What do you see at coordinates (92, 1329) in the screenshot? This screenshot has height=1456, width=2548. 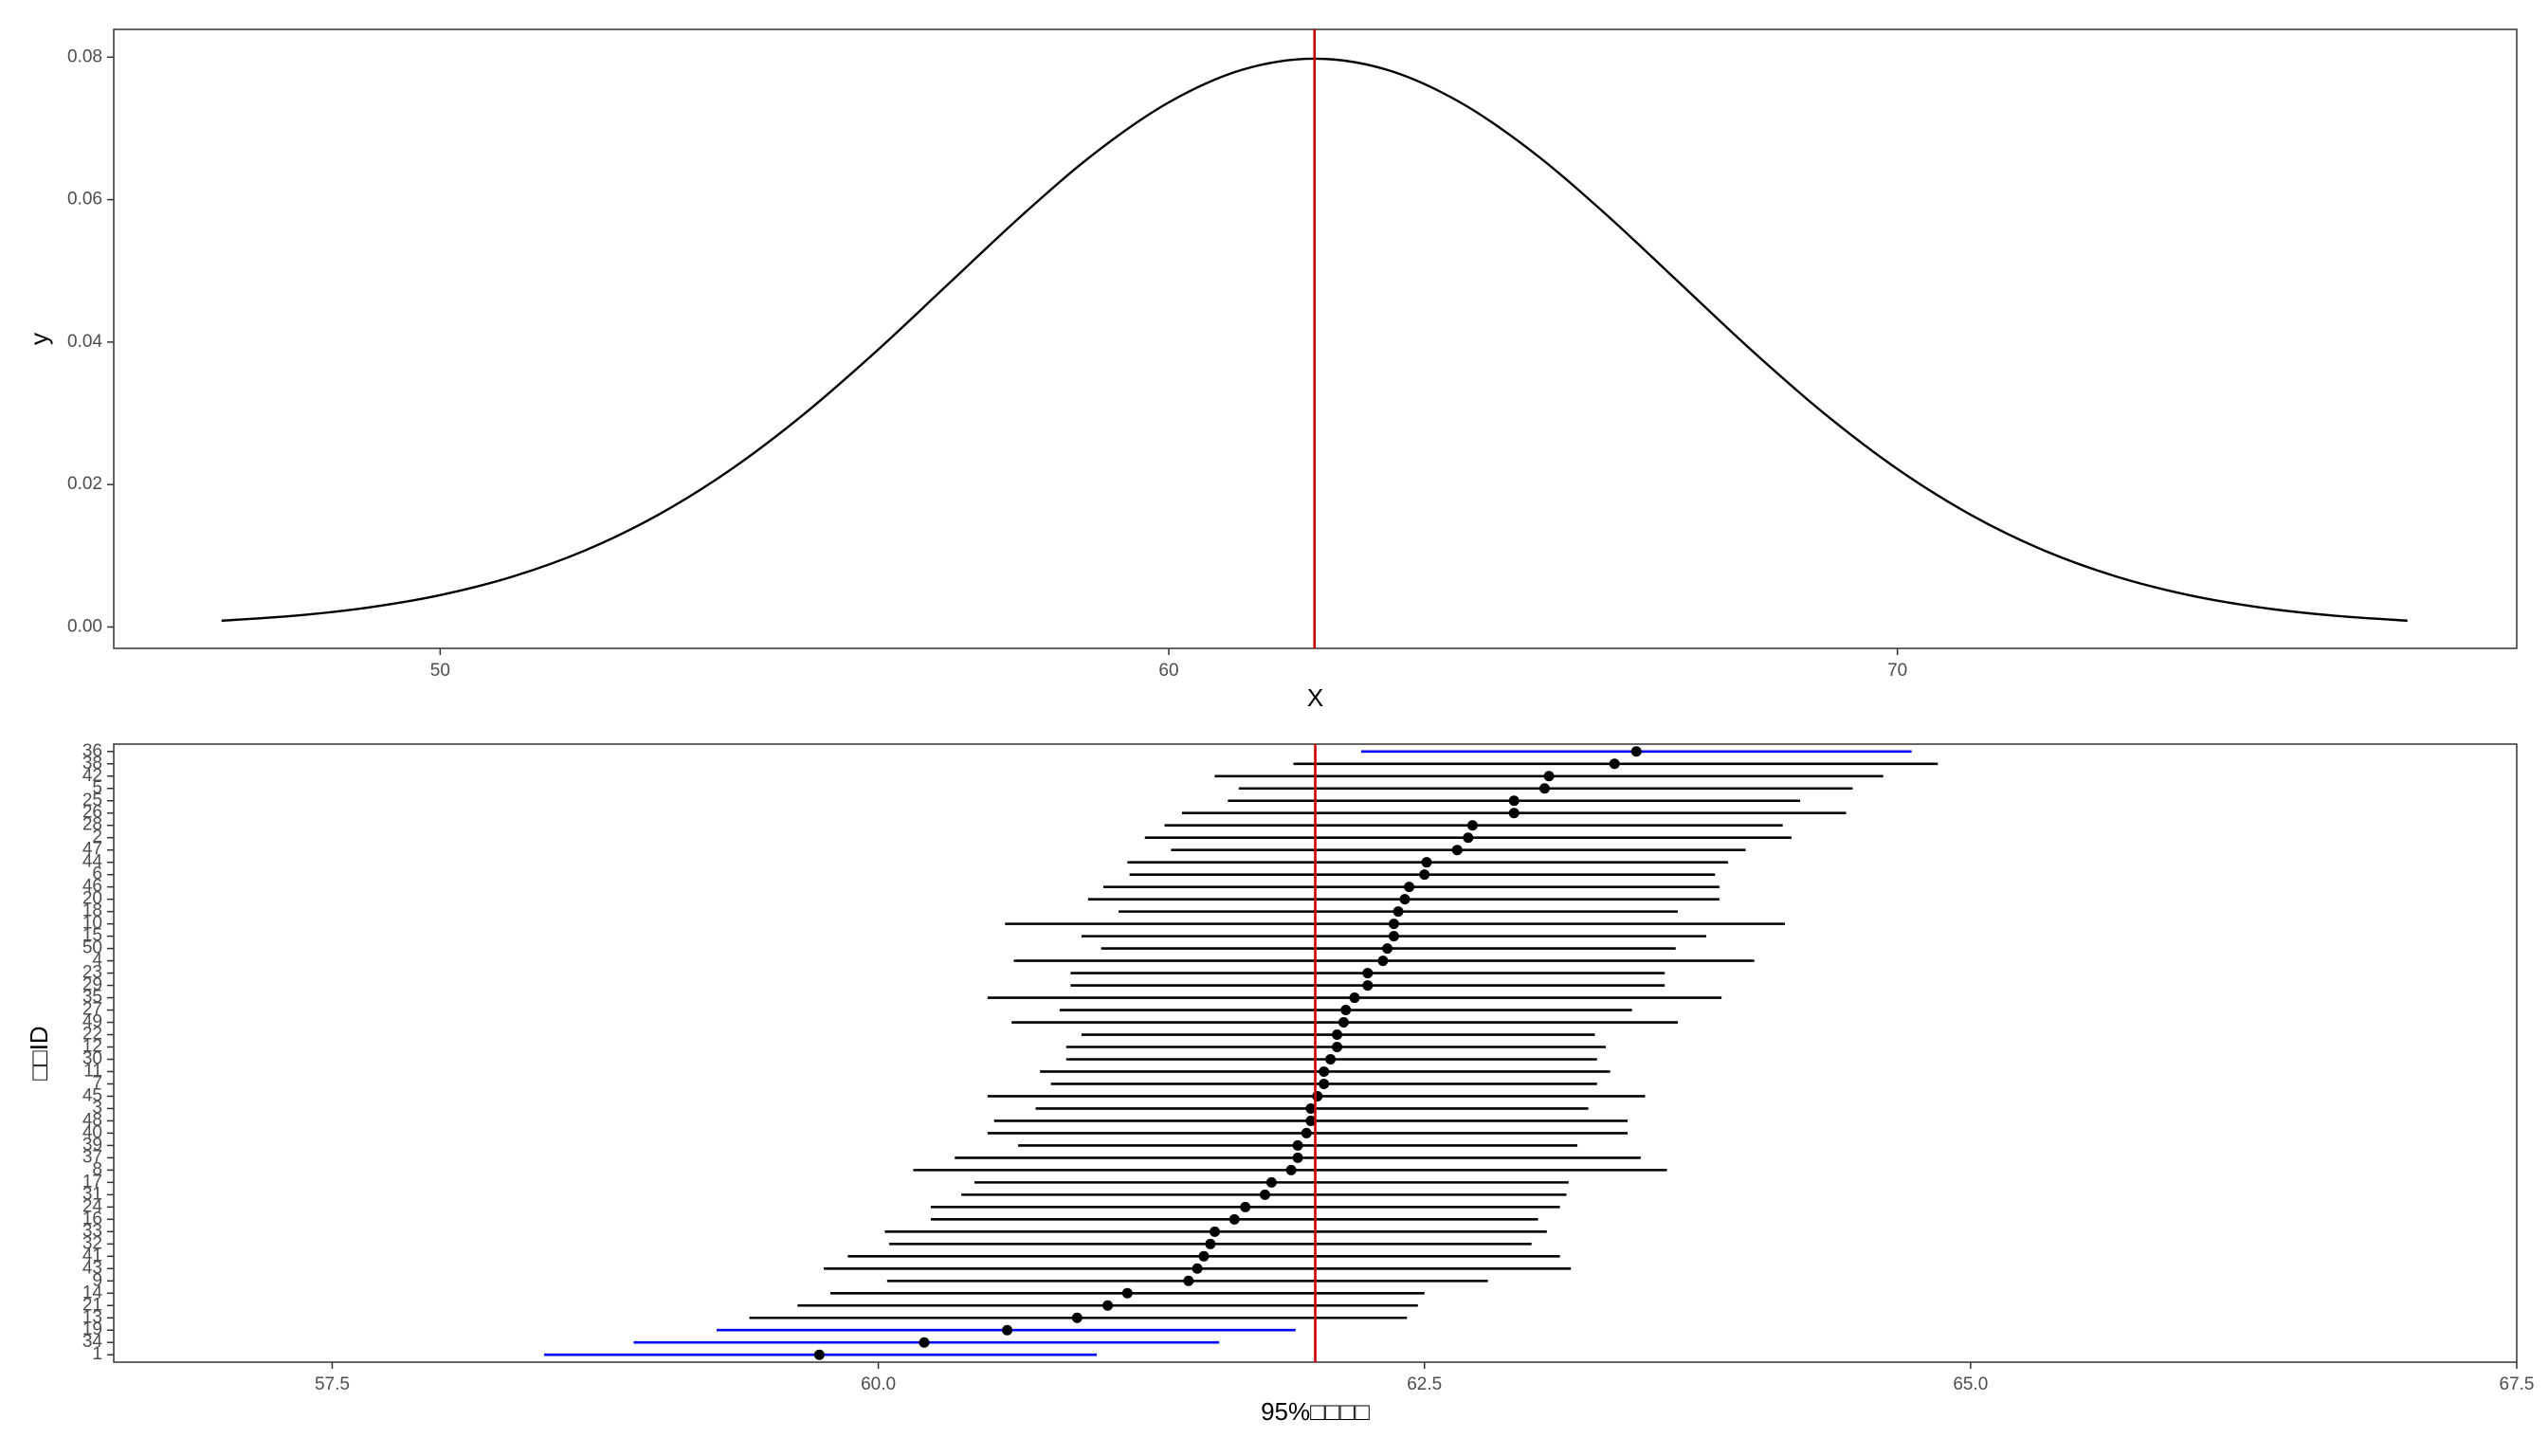 I see `y-tick-label: 19` at bounding box center [92, 1329].